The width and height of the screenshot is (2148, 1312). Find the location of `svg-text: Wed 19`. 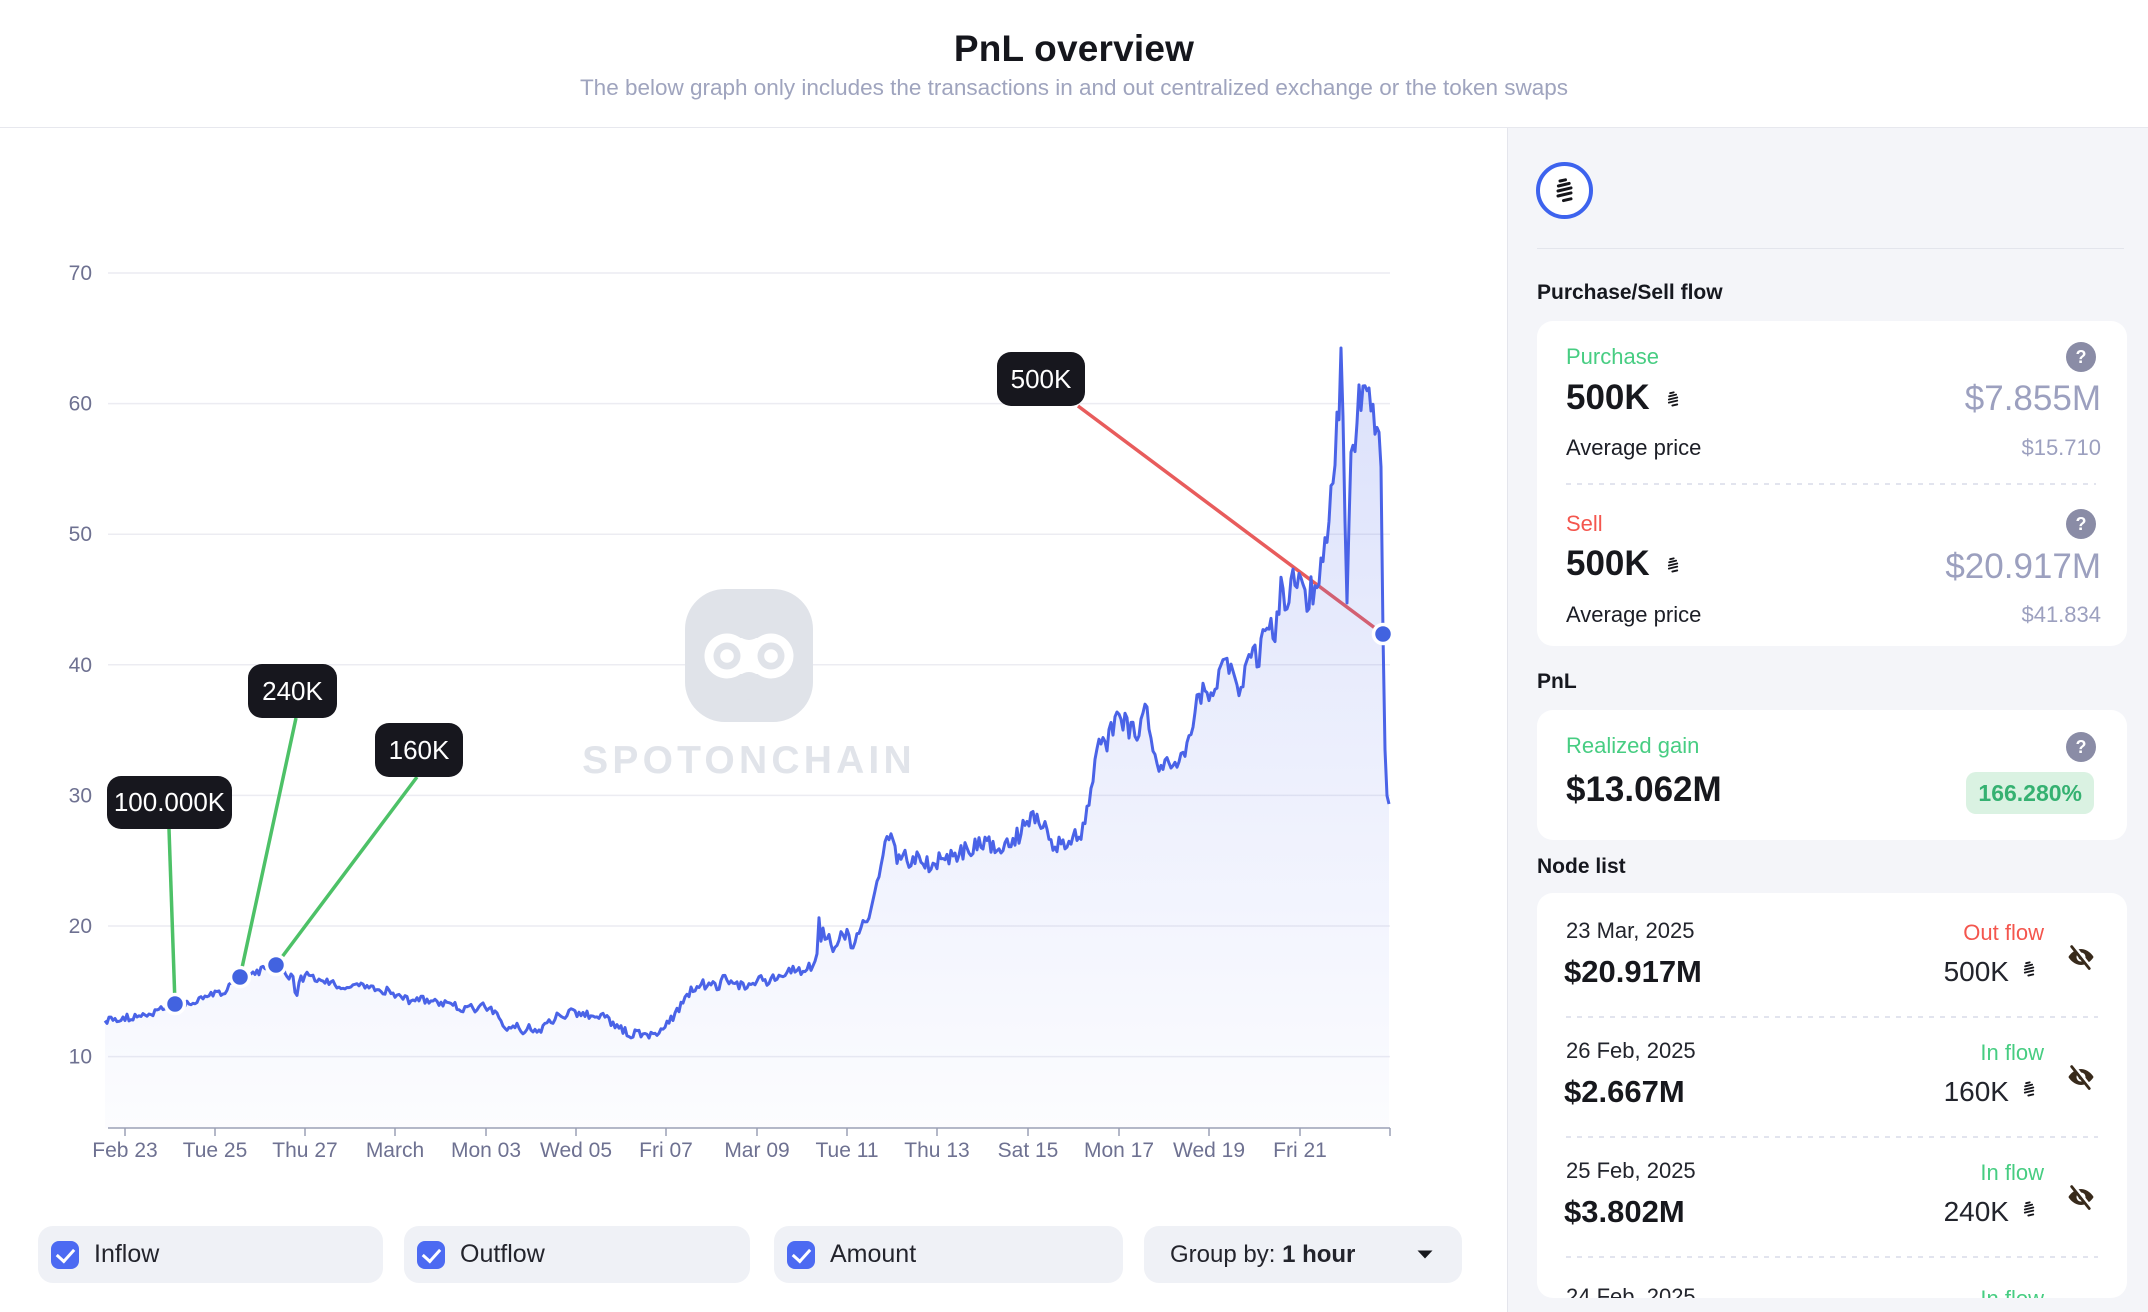

svg-text: Wed 19 is located at coordinates (1209, 1150).